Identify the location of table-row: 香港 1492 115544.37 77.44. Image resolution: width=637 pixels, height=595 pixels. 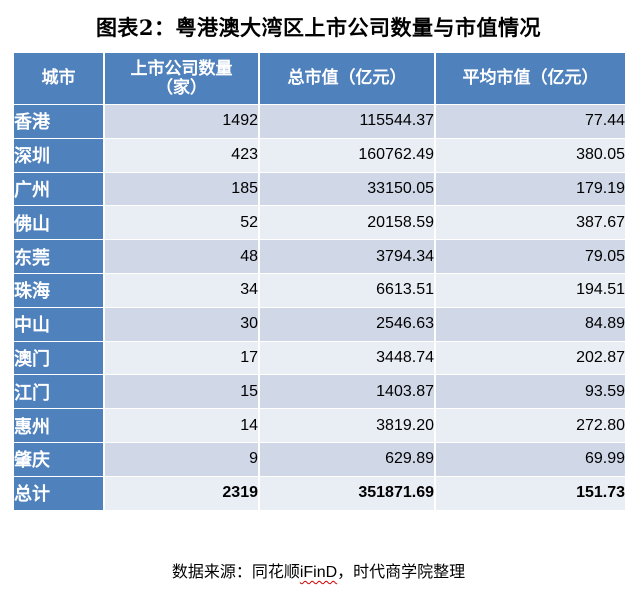
(319, 122).